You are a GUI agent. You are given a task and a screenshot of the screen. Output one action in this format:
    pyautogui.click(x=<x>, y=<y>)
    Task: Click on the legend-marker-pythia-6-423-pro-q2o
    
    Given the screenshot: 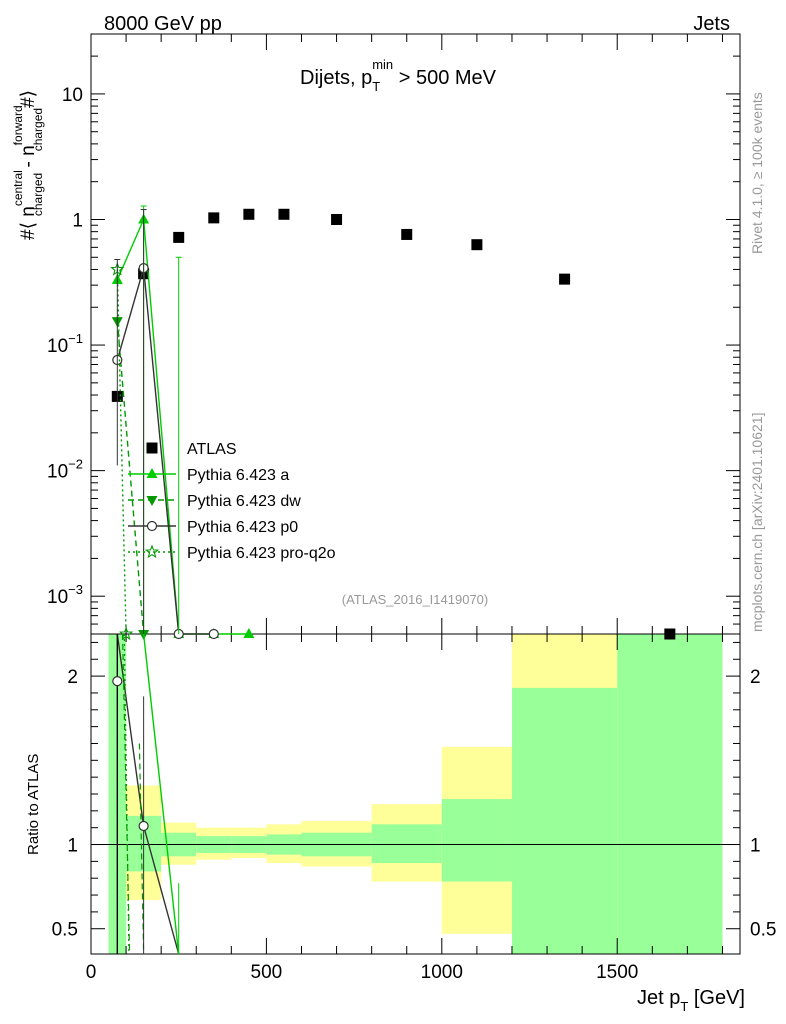 What is the action you would take?
    pyautogui.click(x=152, y=551)
    